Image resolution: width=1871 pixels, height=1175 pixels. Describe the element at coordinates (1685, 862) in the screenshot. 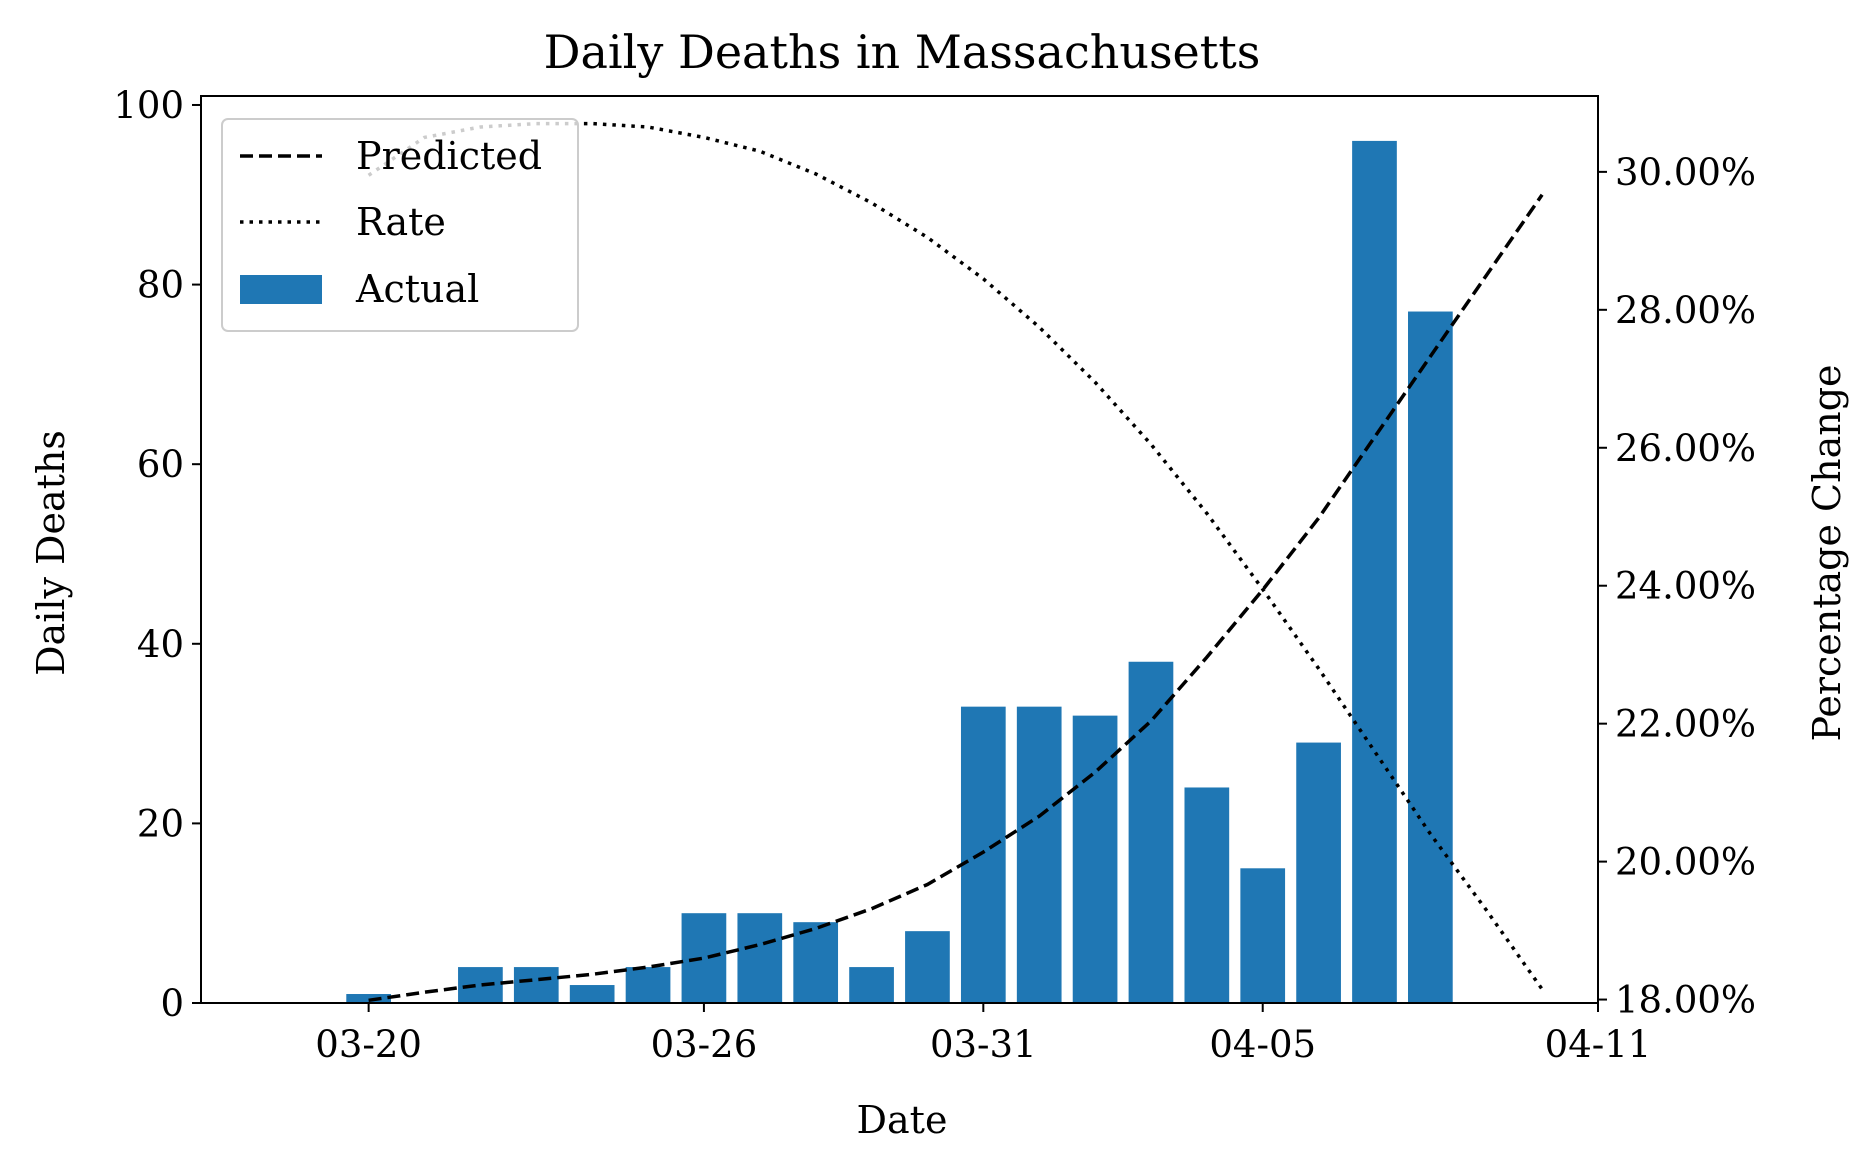

I see `y2-tick-label-20.00%: 20.00%` at that location.